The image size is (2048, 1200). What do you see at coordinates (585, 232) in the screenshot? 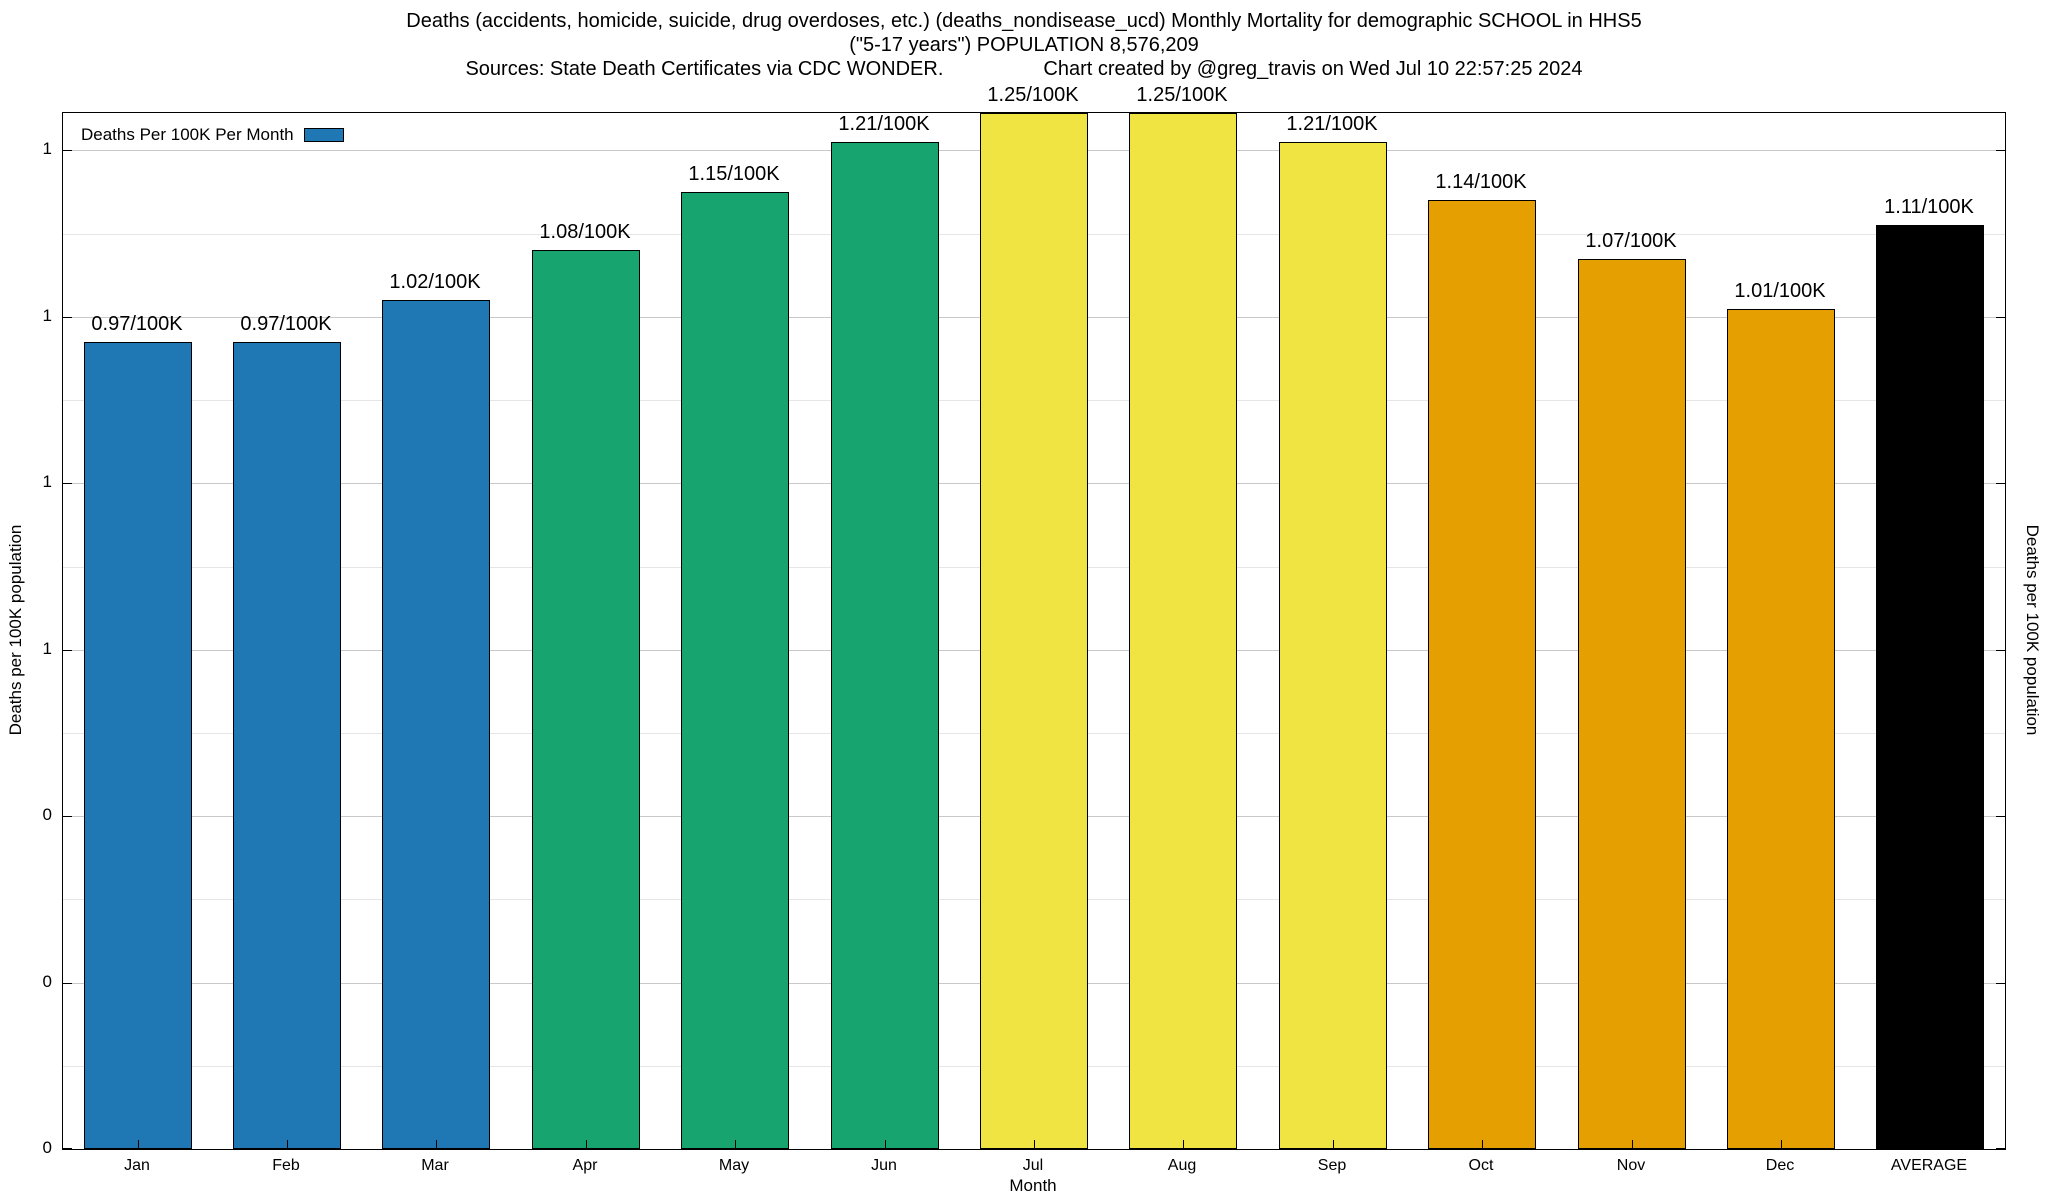
I see `bar-value-label: 1.08/100K` at bounding box center [585, 232].